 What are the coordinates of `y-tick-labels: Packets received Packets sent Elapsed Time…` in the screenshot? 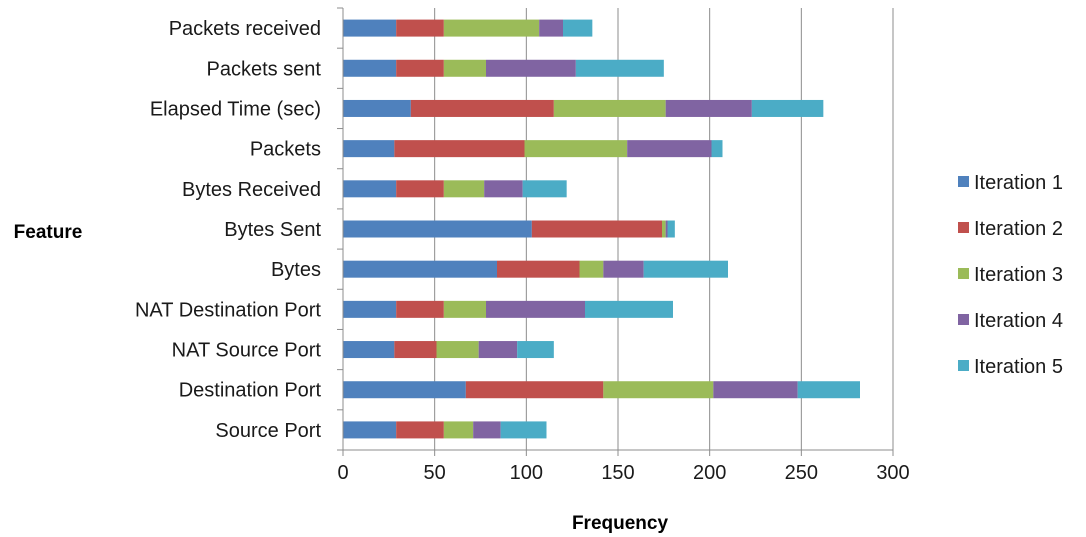 It's located at (228, 230).